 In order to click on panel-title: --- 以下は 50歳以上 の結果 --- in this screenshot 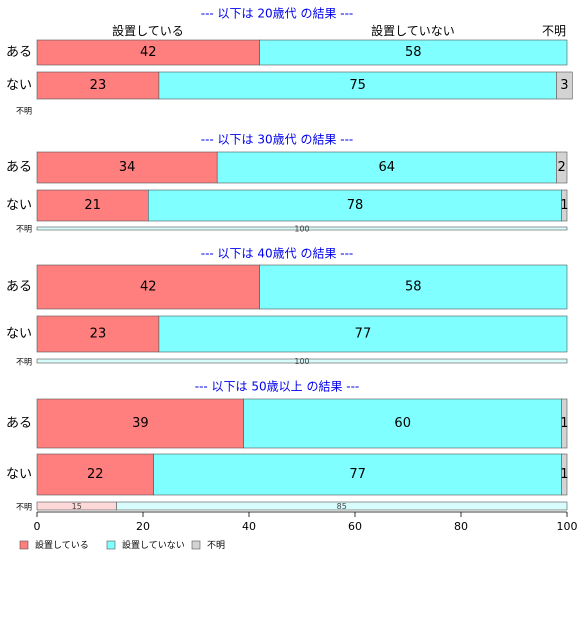, I will do `click(277, 387)`.